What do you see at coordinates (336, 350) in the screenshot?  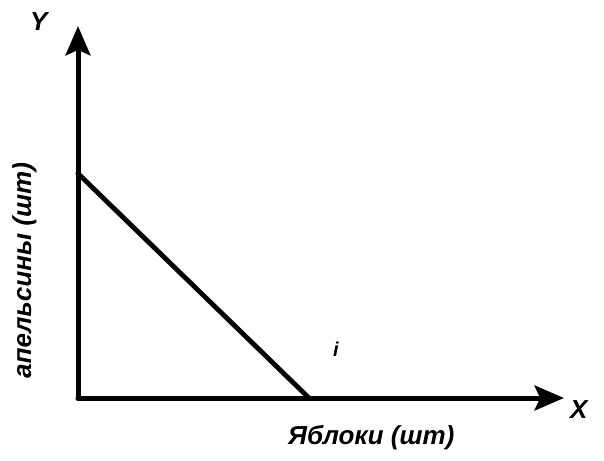 I see `annotation: i` at bounding box center [336, 350].